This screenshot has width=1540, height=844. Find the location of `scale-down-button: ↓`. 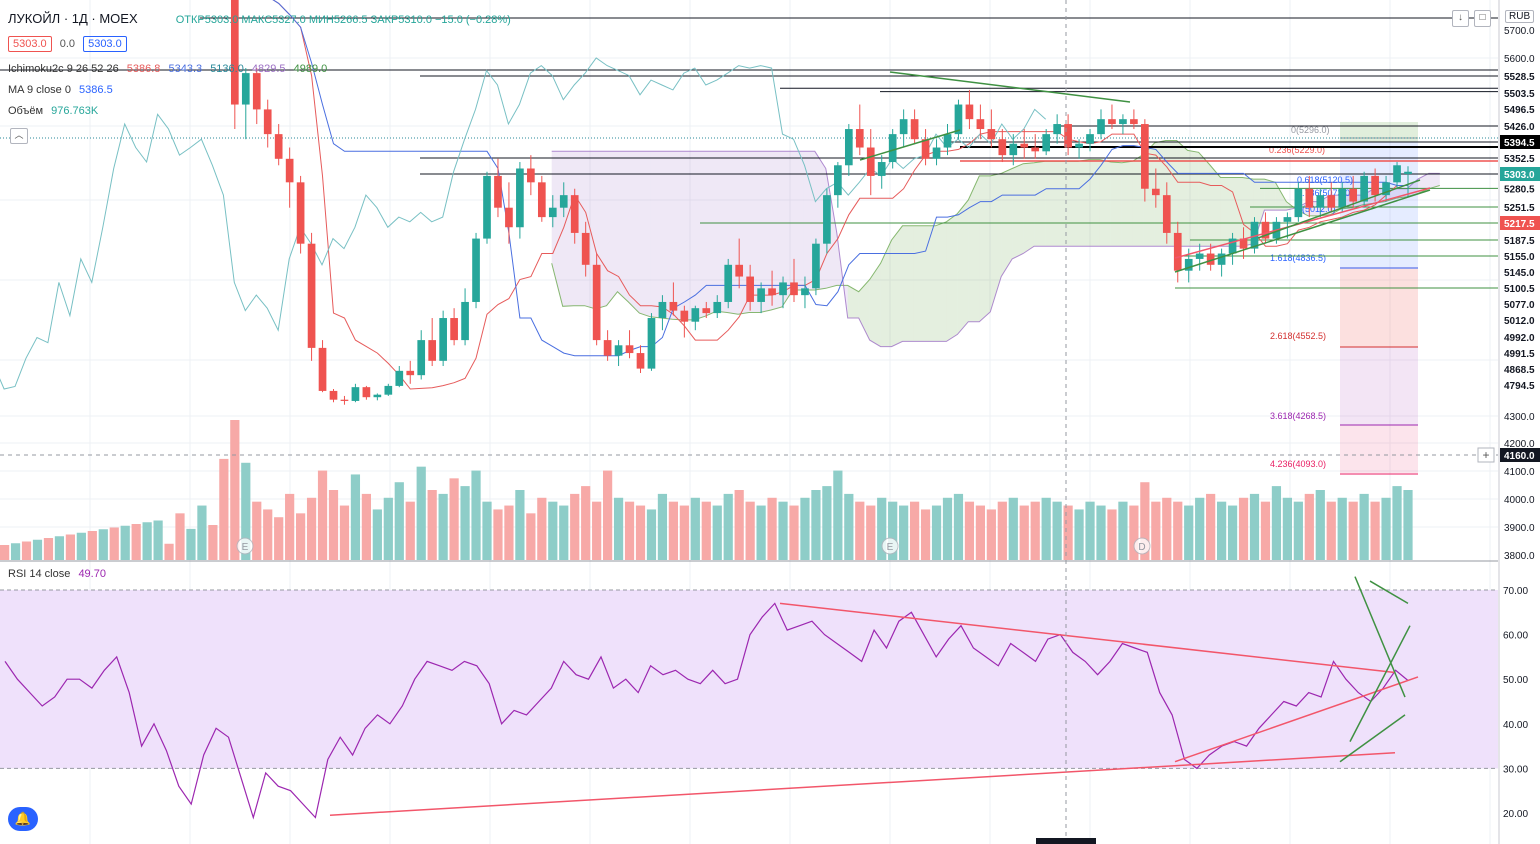

scale-down-button: ↓ is located at coordinates (1460, 18).